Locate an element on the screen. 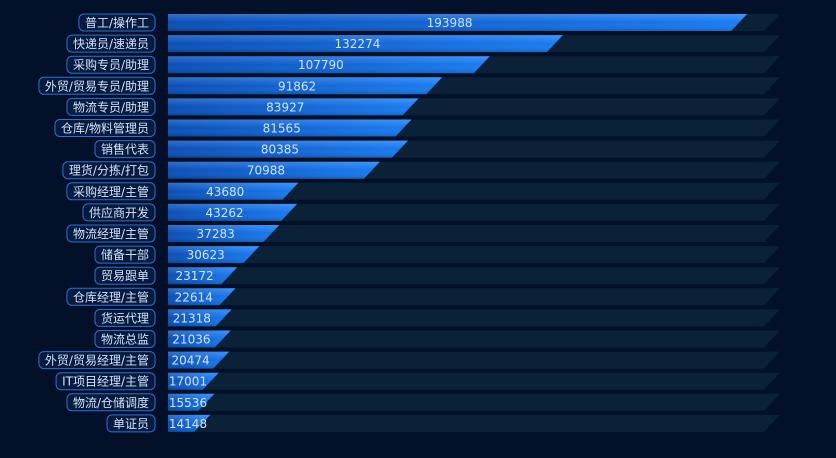 This screenshot has width=836, height=458. category-label: 单证员 is located at coordinates (131, 424).